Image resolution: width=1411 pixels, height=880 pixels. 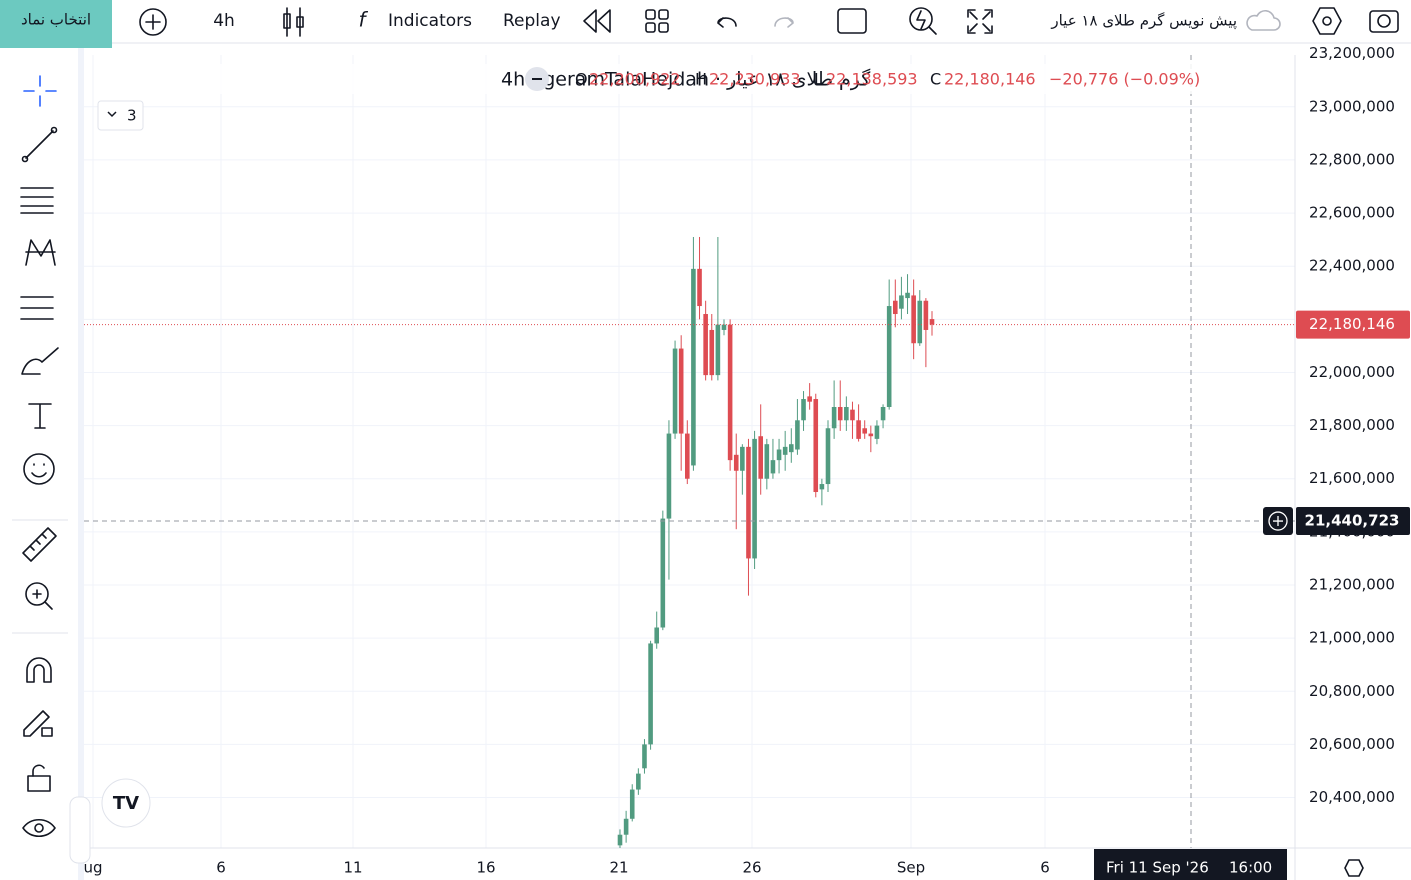 What do you see at coordinates (1354, 868) in the screenshot?
I see `time-axis-settings` at bounding box center [1354, 868].